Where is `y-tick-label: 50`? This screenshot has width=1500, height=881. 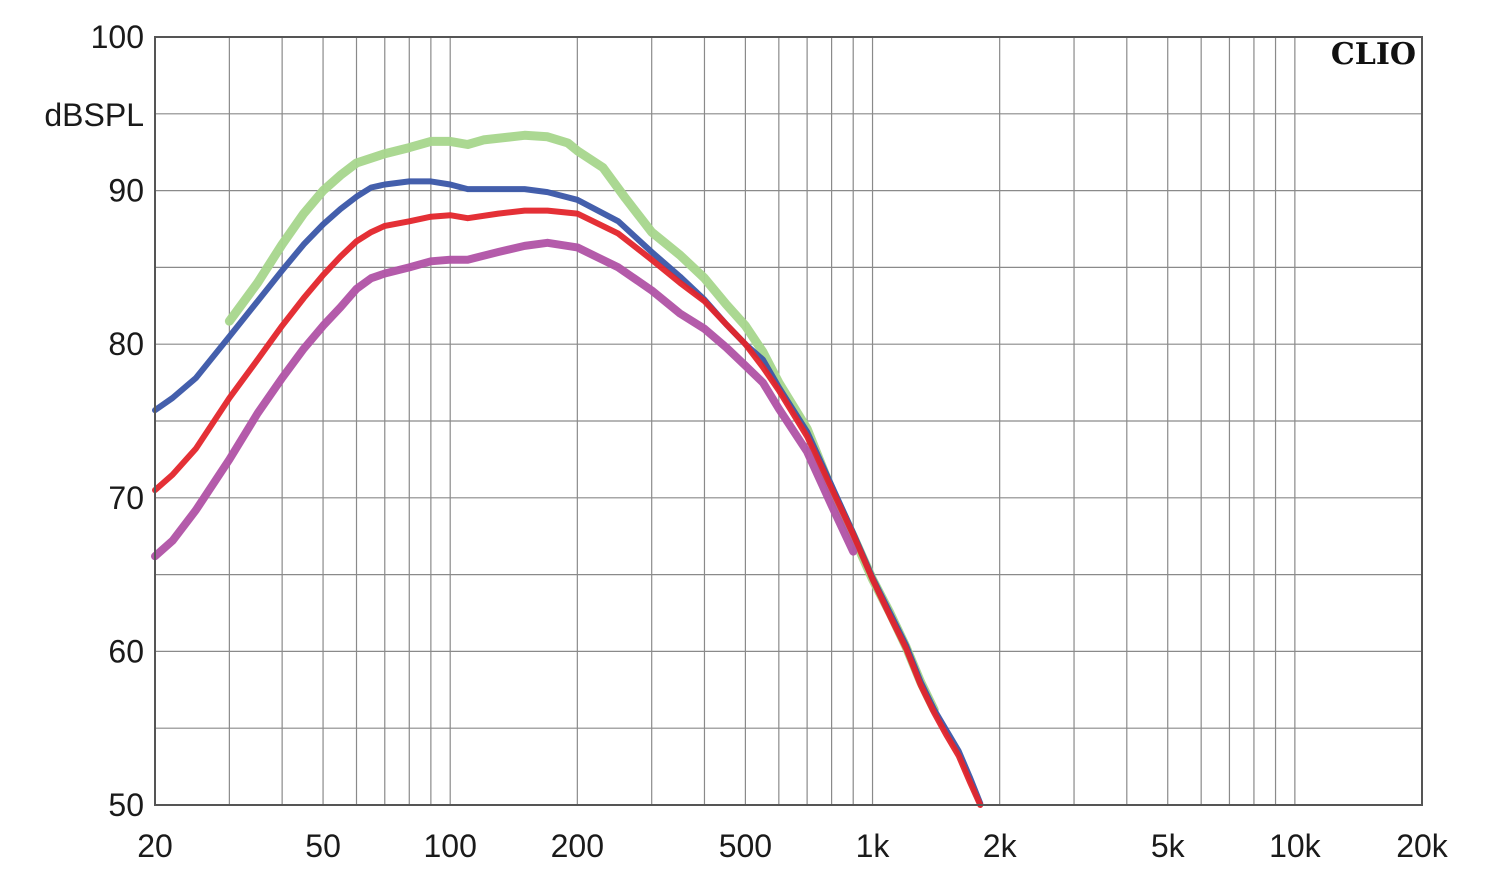 y-tick-label: 50 is located at coordinates (126, 805).